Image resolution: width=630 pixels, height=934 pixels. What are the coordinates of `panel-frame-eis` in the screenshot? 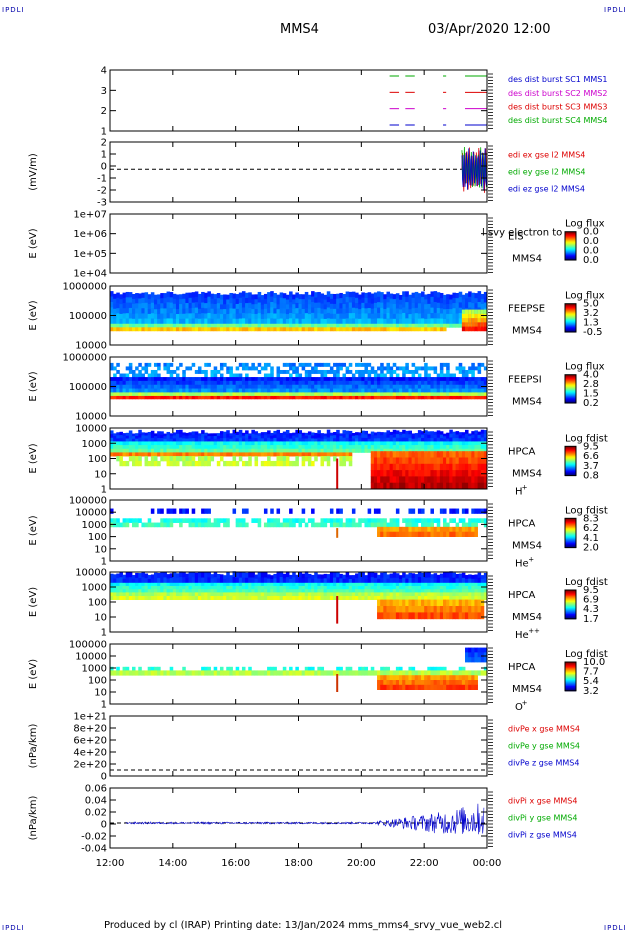 It's located at (298, 243).